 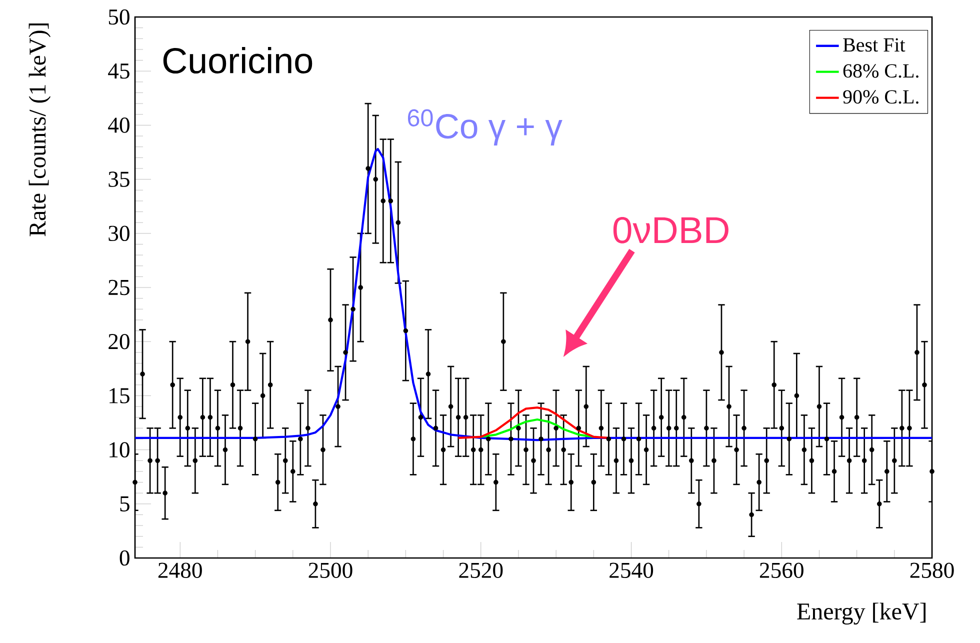 What do you see at coordinates (119, 71) in the screenshot?
I see `y-tick-label: 45` at bounding box center [119, 71].